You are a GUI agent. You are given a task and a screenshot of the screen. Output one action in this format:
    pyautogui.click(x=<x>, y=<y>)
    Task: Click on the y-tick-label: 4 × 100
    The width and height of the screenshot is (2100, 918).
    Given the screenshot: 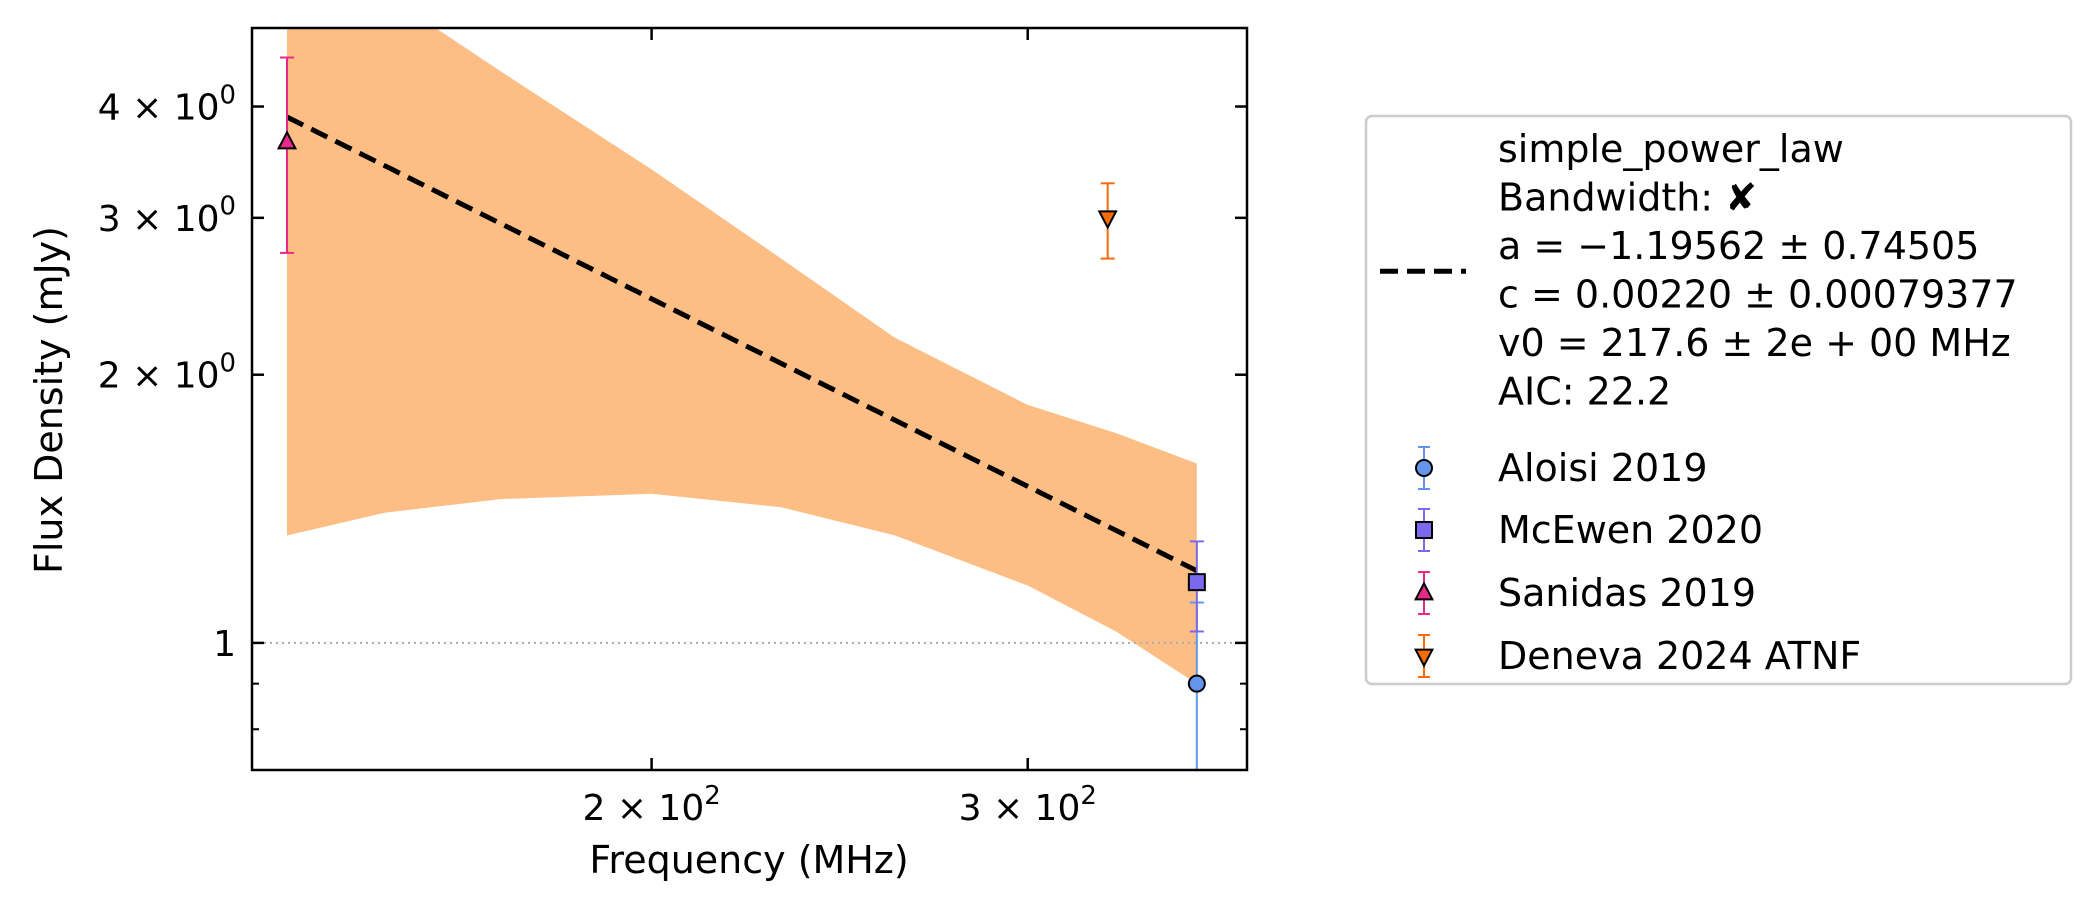 What is the action you would take?
    pyautogui.click(x=167, y=104)
    